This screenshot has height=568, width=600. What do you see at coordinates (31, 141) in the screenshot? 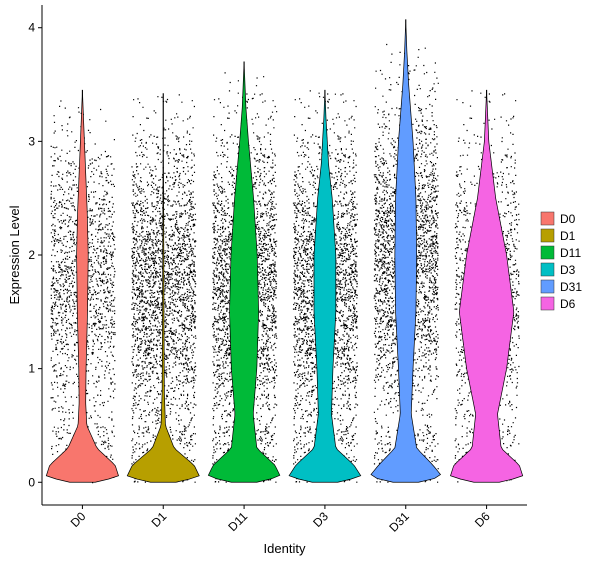
I see `y-tick-label: 3` at bounding box center [31, 141].